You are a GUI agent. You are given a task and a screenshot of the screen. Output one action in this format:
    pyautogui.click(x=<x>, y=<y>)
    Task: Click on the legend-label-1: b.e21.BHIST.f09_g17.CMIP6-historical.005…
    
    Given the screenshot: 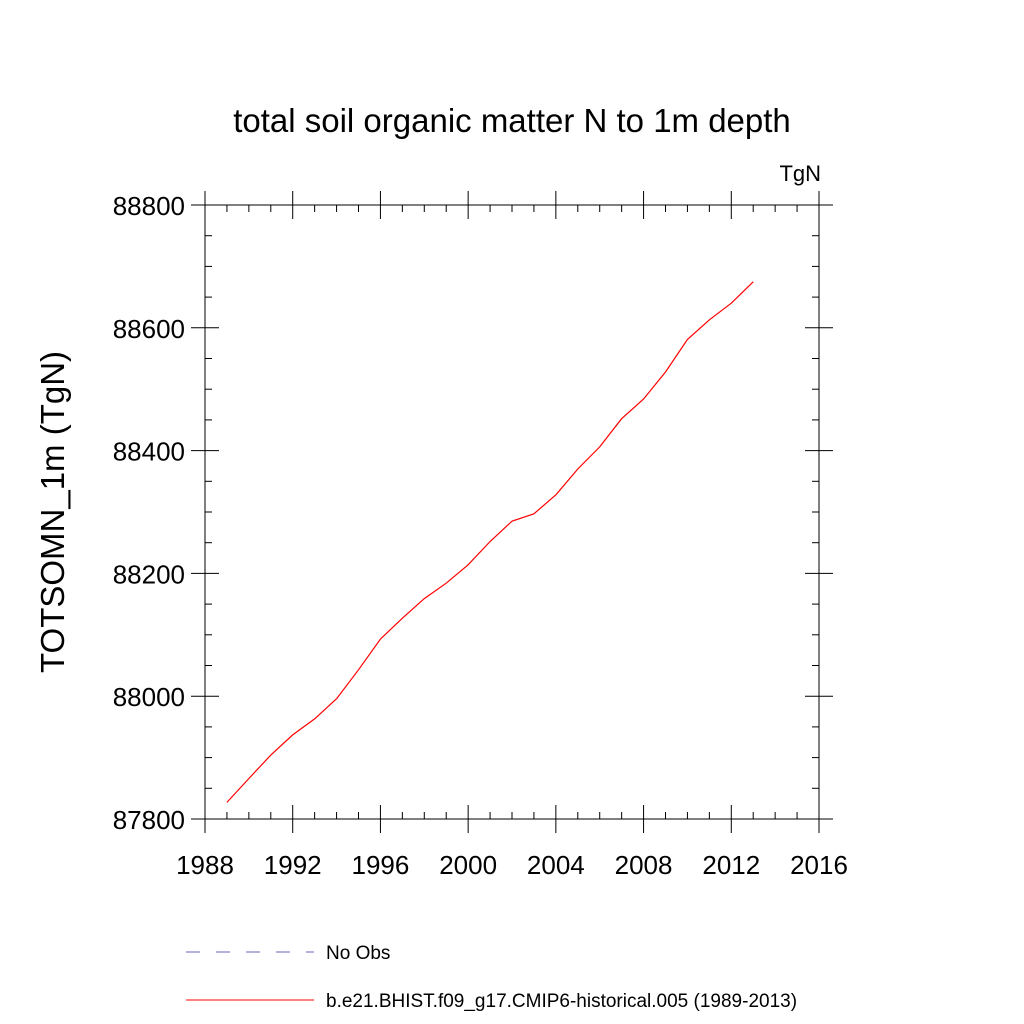 What is the action you would take?
    pyautogui.click(x=561, y=1001)
    